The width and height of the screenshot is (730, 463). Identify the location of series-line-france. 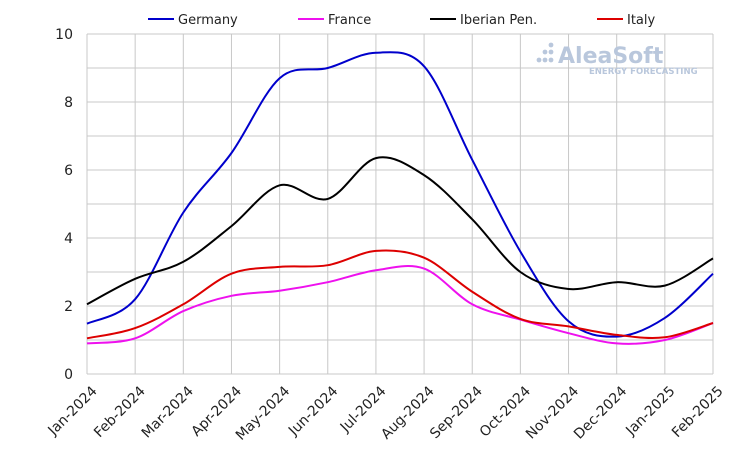
(400, 305).